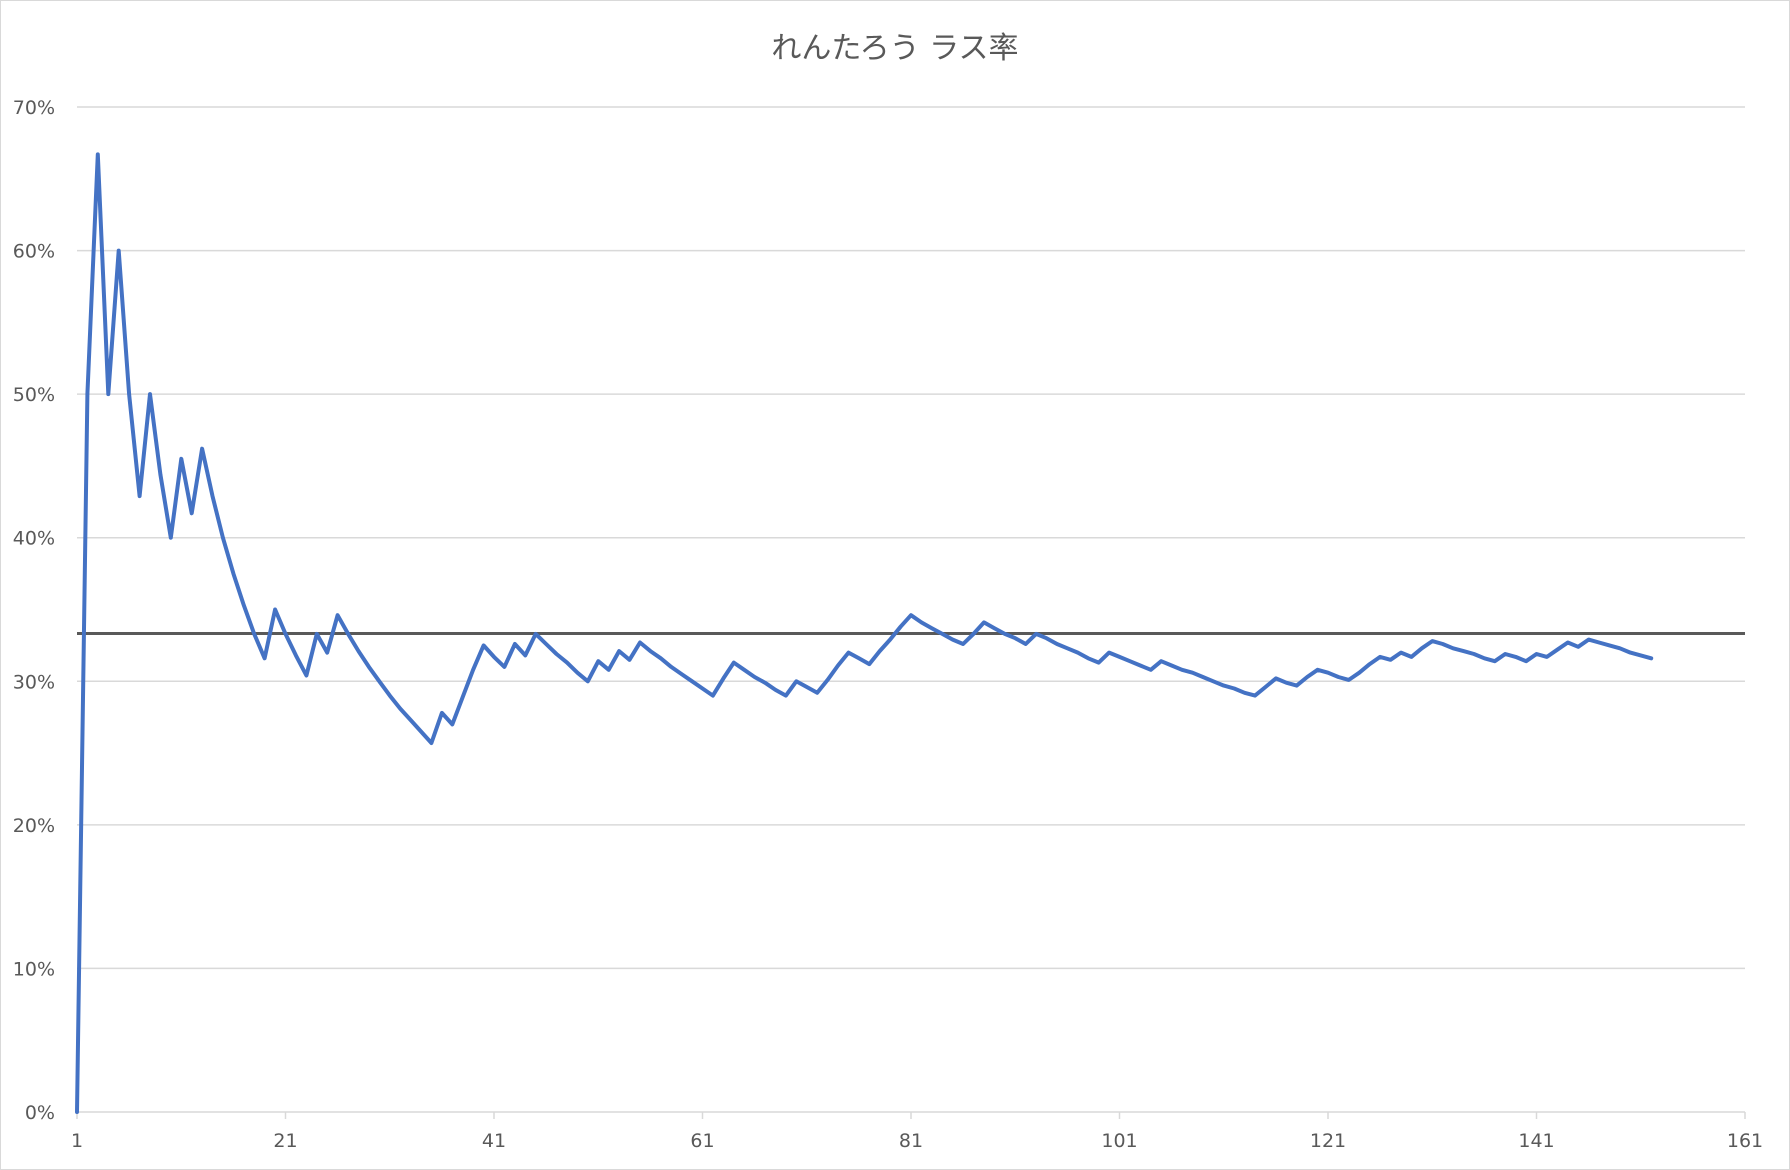 This screenshot has height=1170, width=1790. What do you see at coordinates (894, 48) in the screenshot?
I see `chart-title: れんたろう ラス率` at bounding box center [894, 48].